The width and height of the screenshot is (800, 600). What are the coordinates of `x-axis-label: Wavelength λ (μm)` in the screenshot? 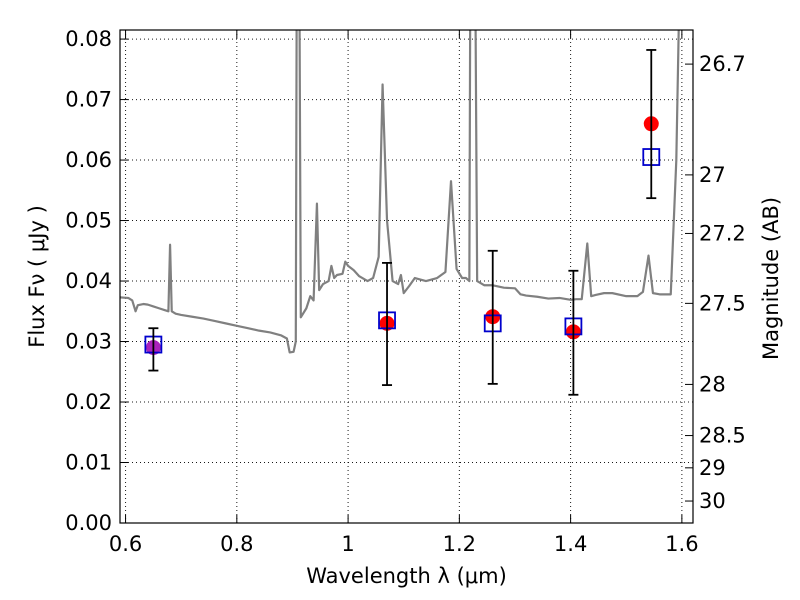 It's located at (406, 576).